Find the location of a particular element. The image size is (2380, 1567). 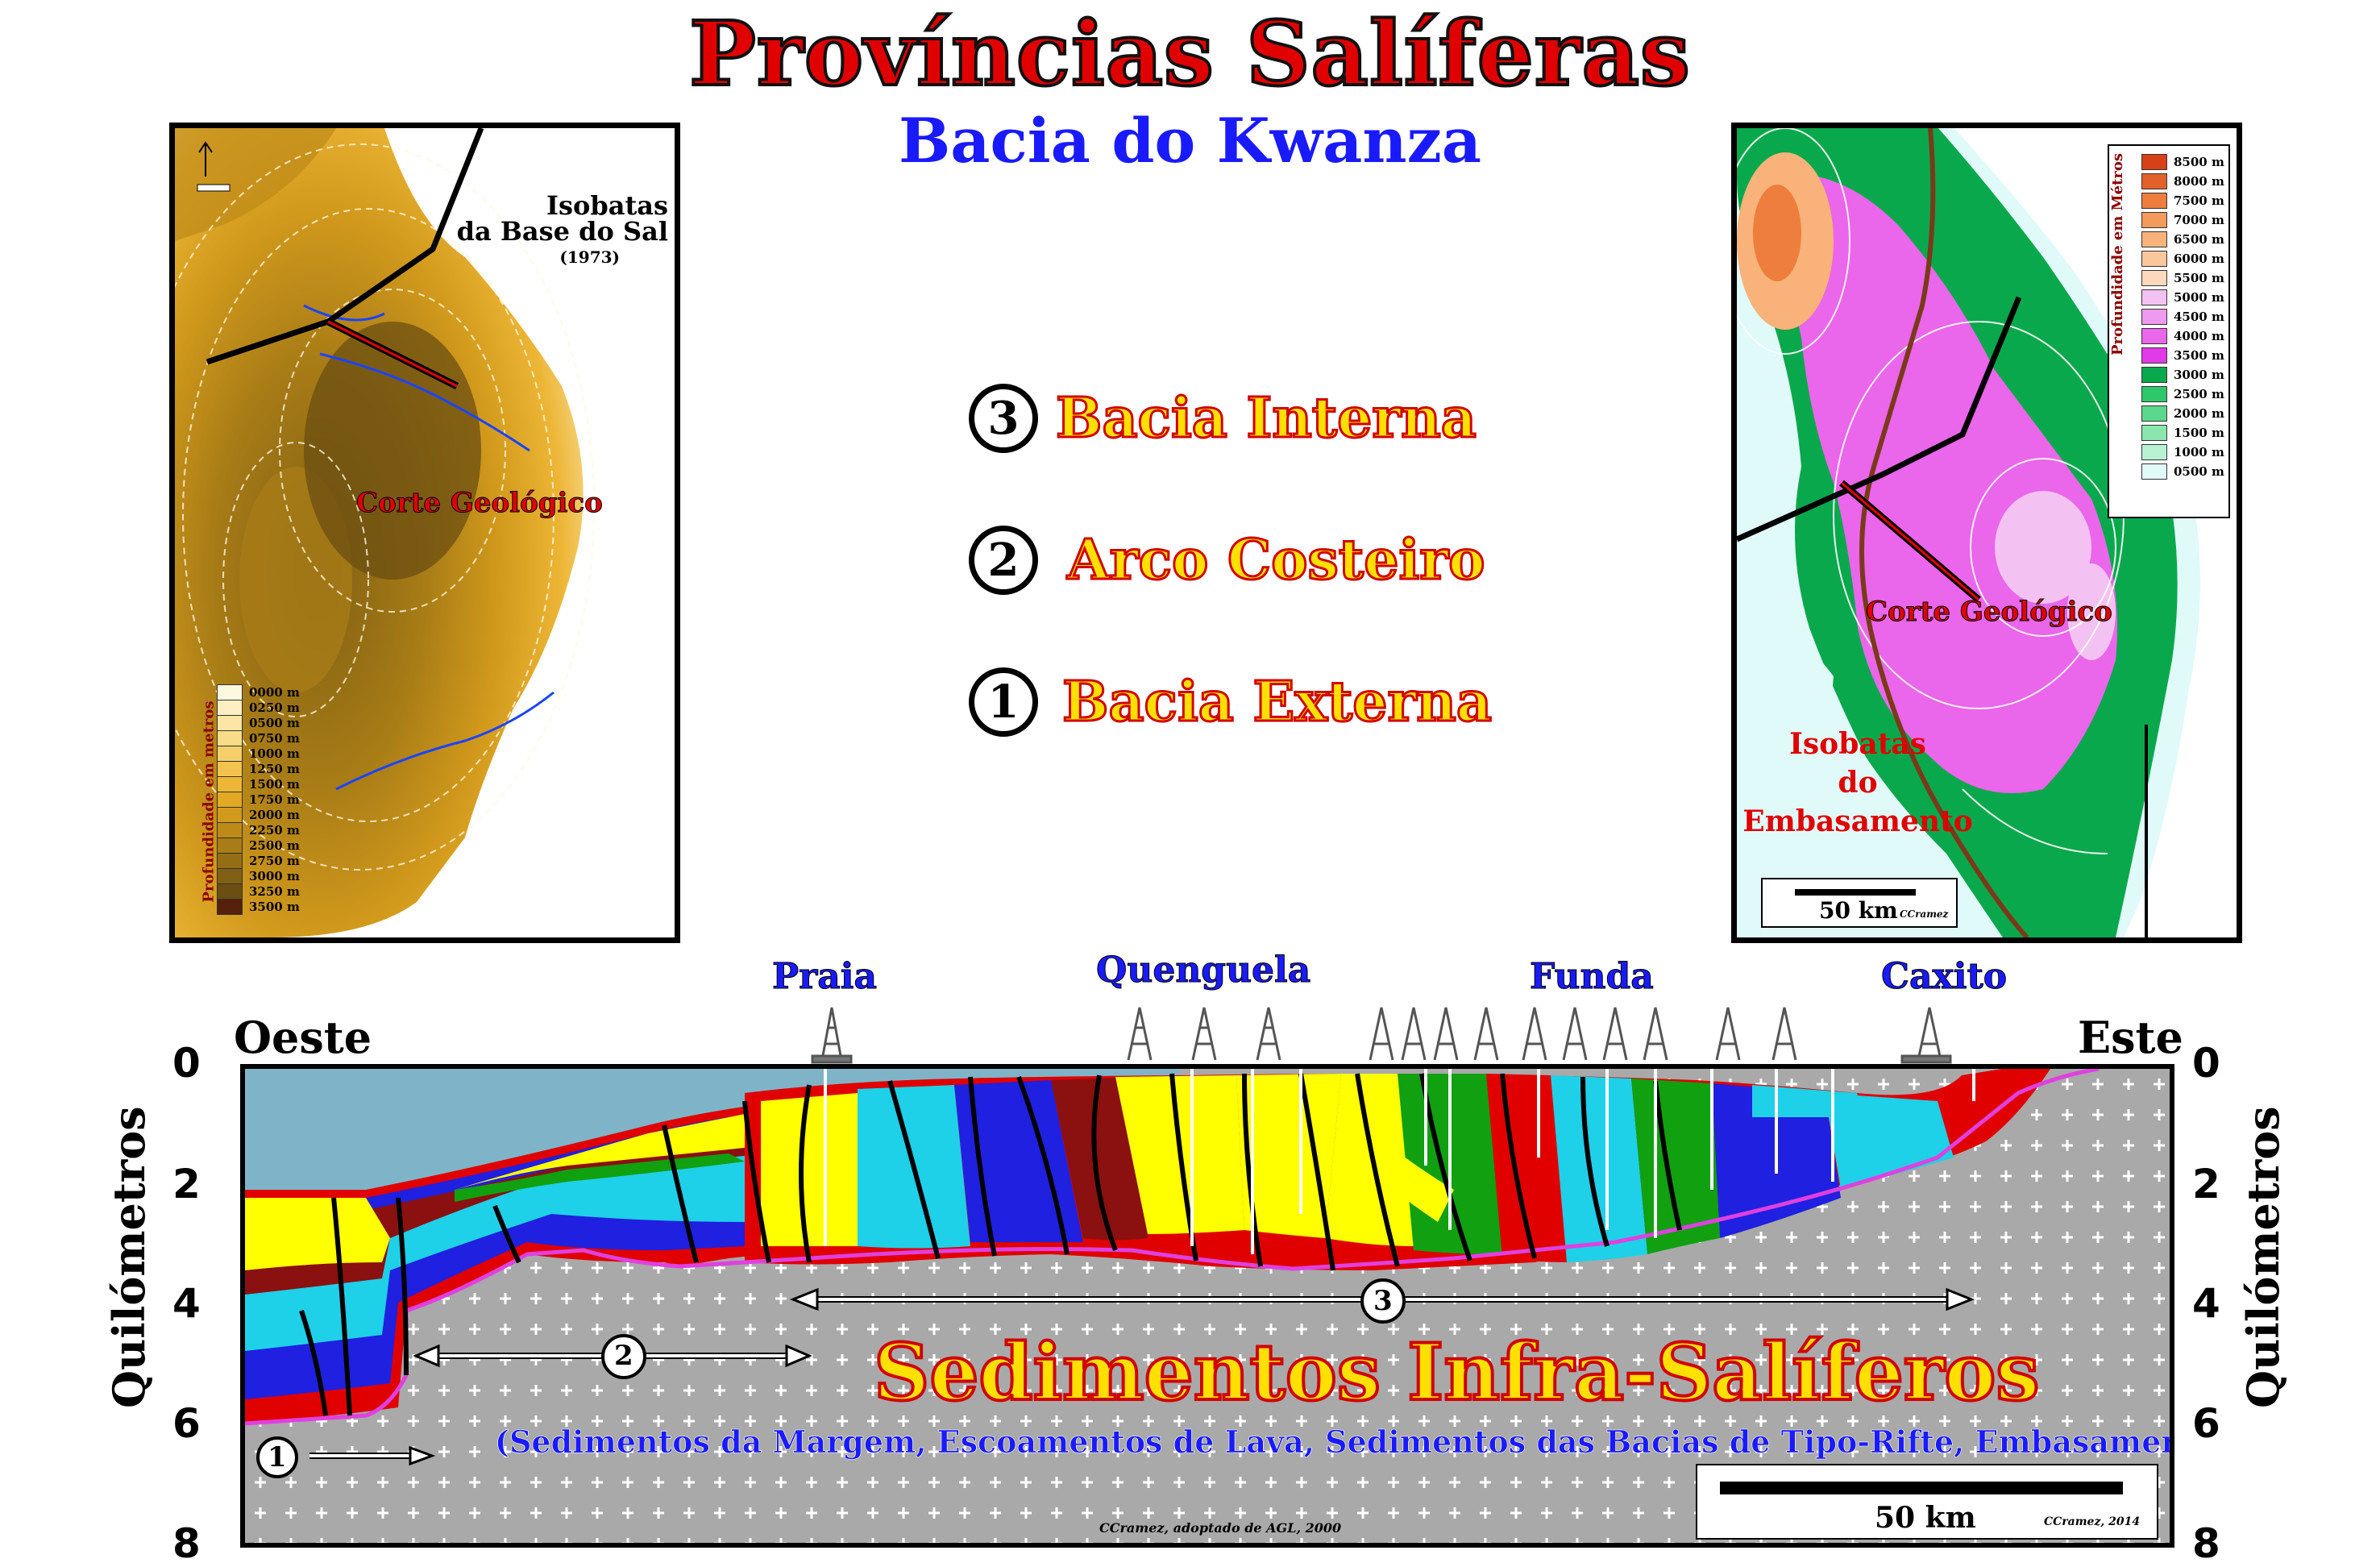

right-map-legend-label: 1500 m is located at coordinates (2199, 433).